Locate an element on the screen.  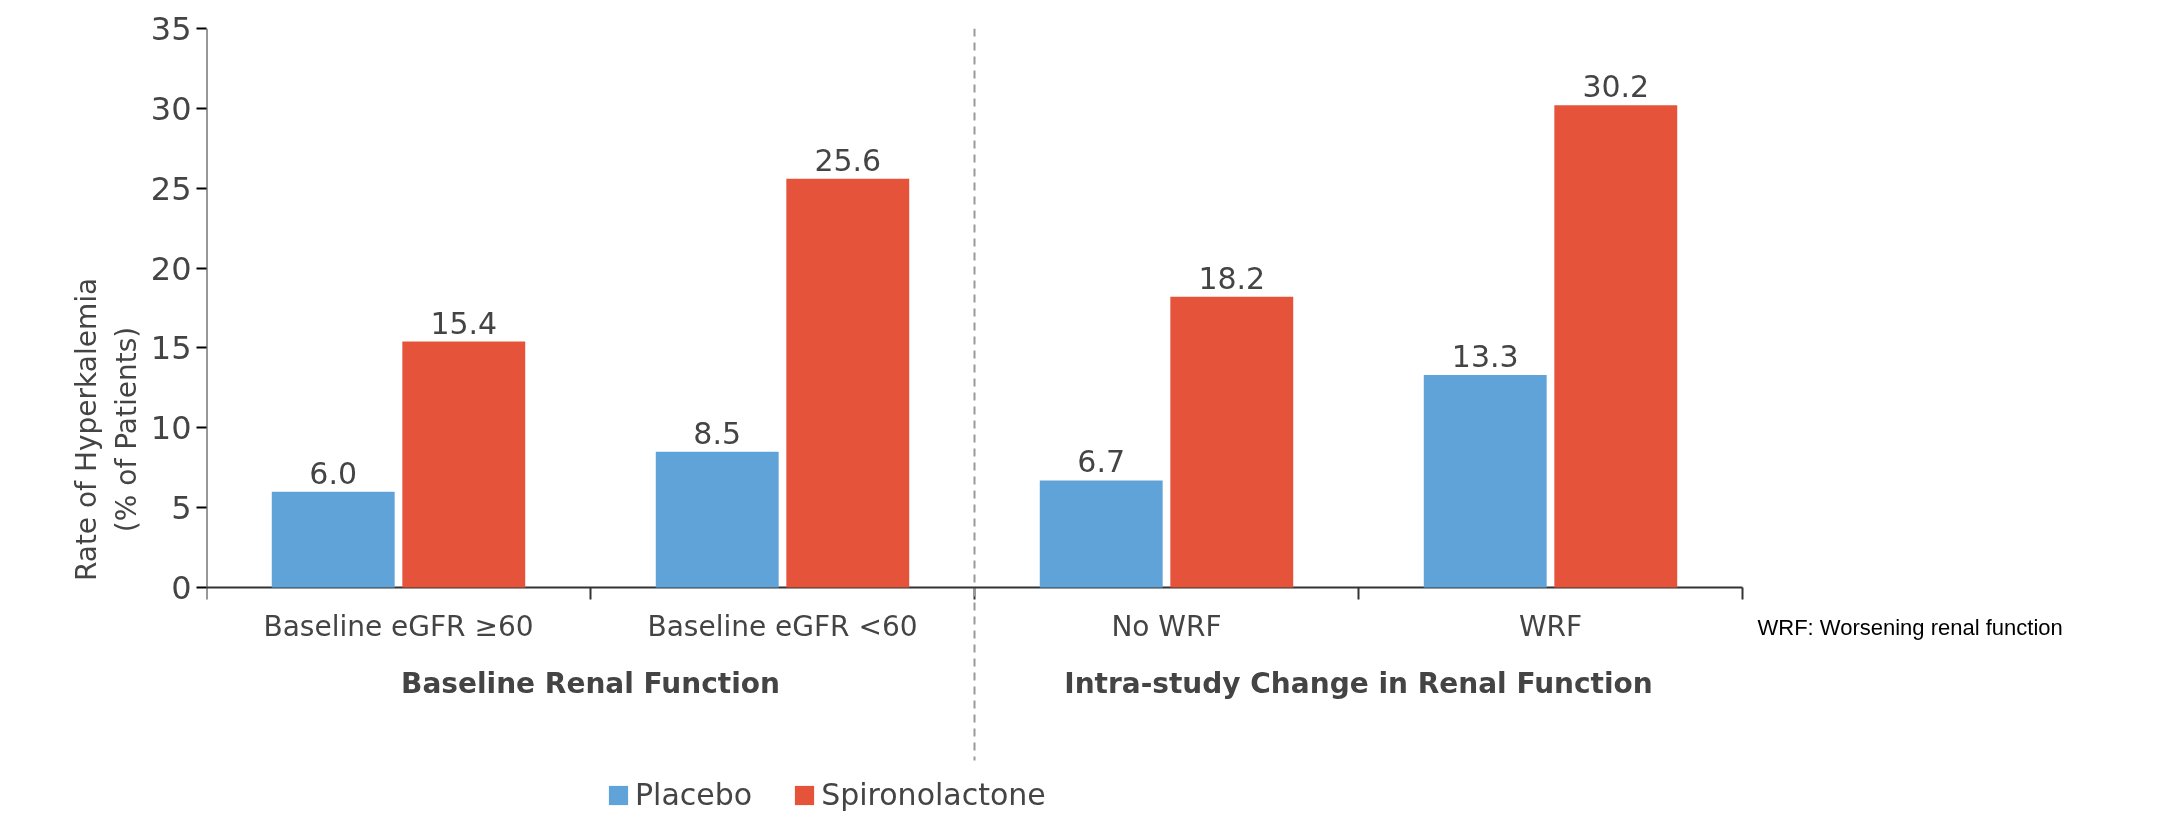
data-label: 8.5 is located at coordinates (717, 433).